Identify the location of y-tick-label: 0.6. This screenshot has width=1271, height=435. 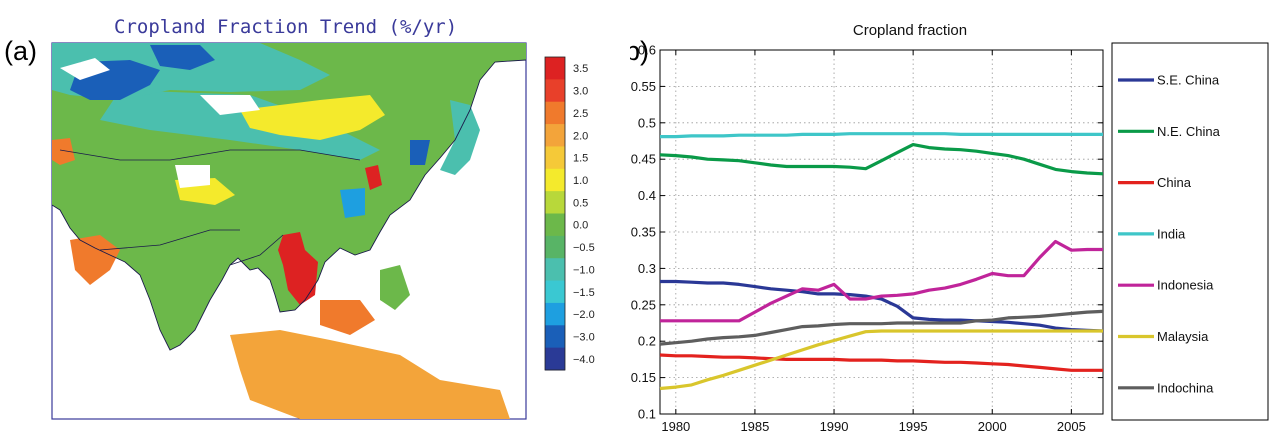
(647, 50).